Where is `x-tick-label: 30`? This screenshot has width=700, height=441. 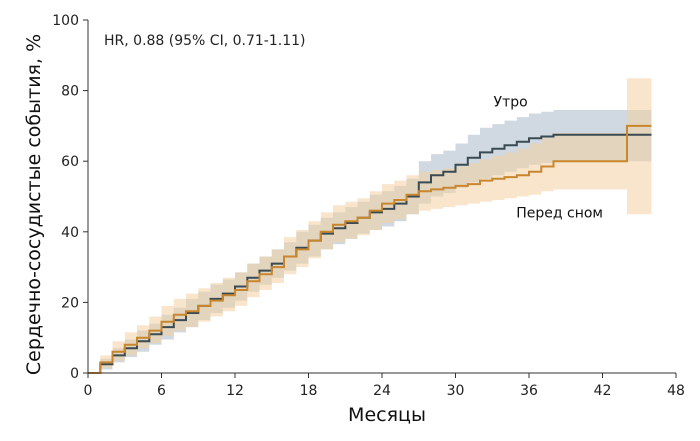
x-tick-label: 30 is located at coordinates (456, 391).